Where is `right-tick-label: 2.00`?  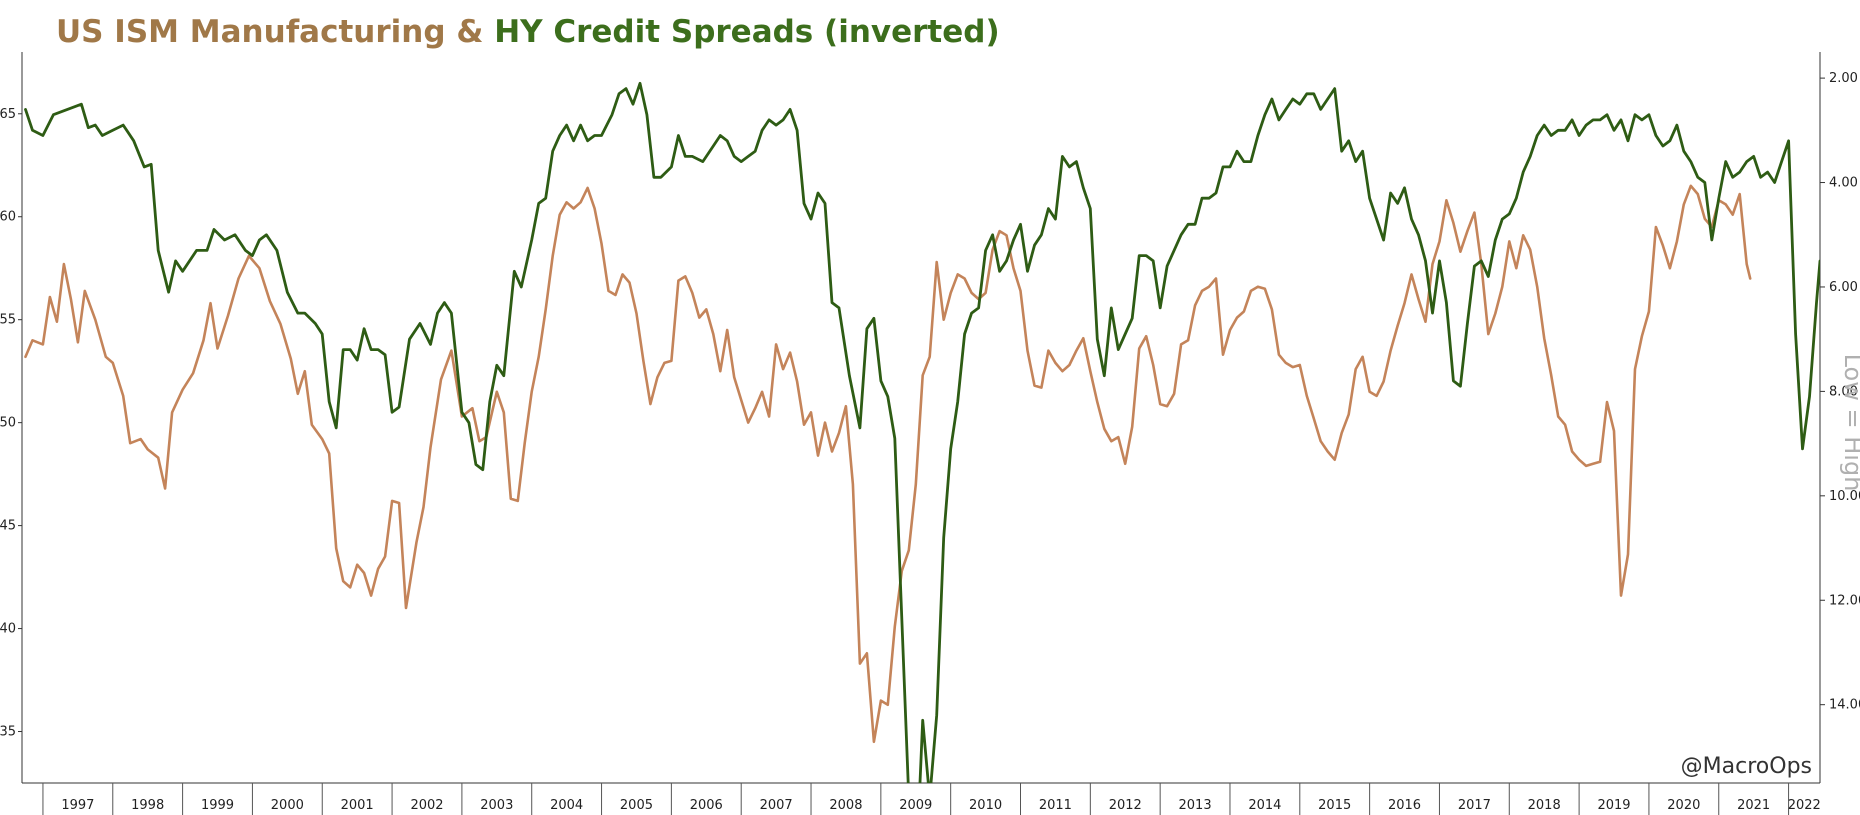
right-tick-label: 2.00 is located at coordinates (1843, 78).